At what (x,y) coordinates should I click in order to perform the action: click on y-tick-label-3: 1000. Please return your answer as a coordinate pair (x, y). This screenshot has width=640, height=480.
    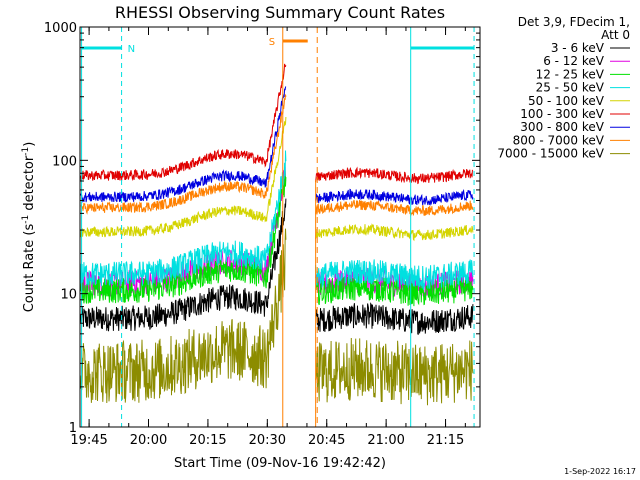
    Looking at the image, I should click on (60, 28).